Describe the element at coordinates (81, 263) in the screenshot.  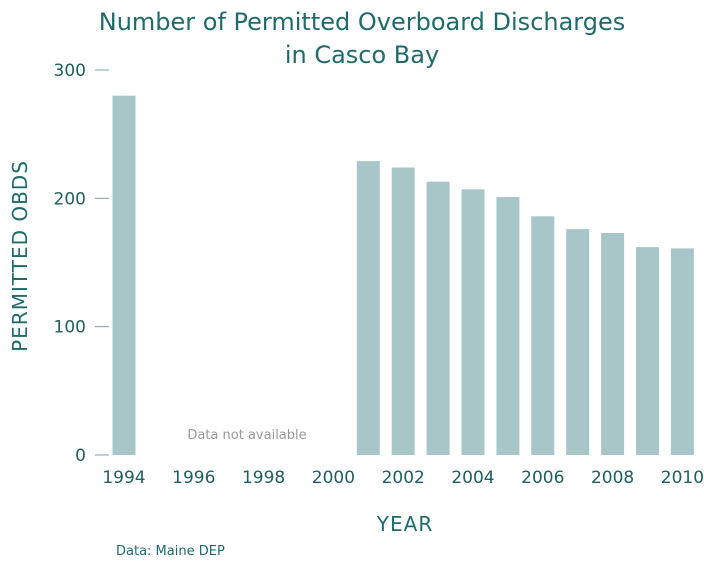
I see `y-axis: 0 100 200 300` at that location.